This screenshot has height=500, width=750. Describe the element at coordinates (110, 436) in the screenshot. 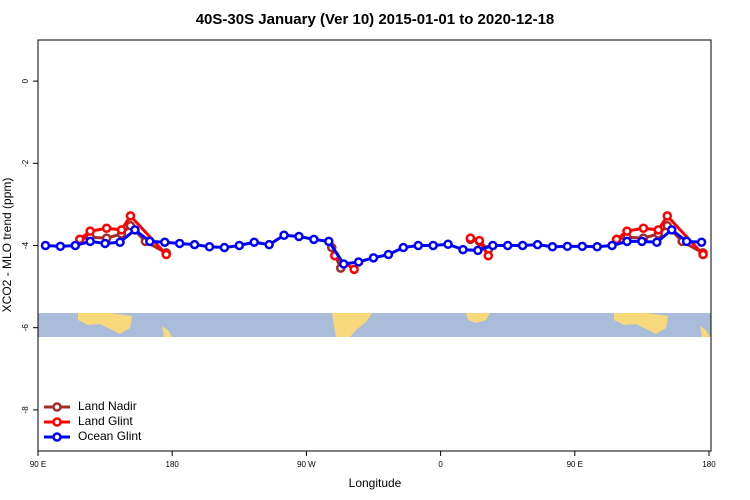

I see `legend-label: Ocean Glint` at that location.